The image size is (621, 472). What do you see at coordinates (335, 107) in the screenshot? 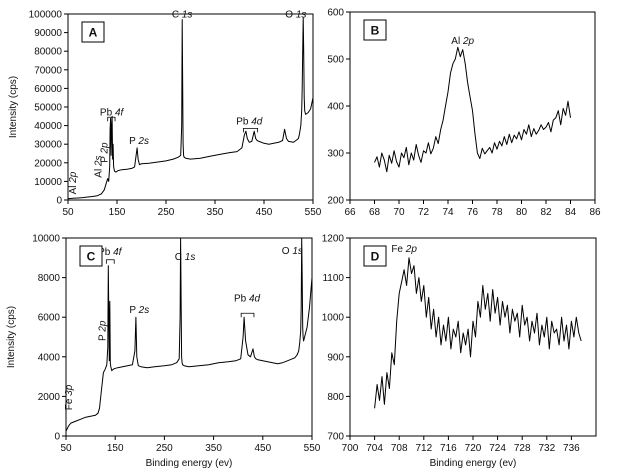
I see `y-tick-label: 400` at bounding box center [335, 107].